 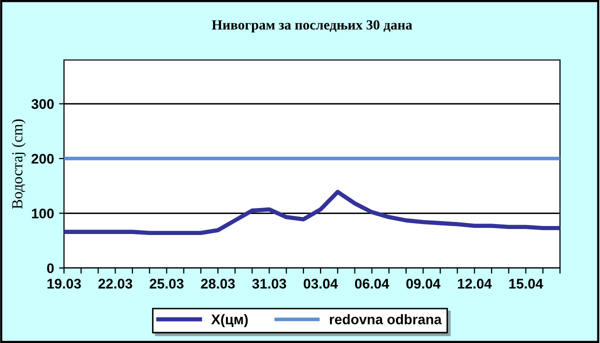 What do you see at coordinates (167, 283) in the screenshot?
I see `x-tick-label: 25.03` at bounding box center [167, 283].